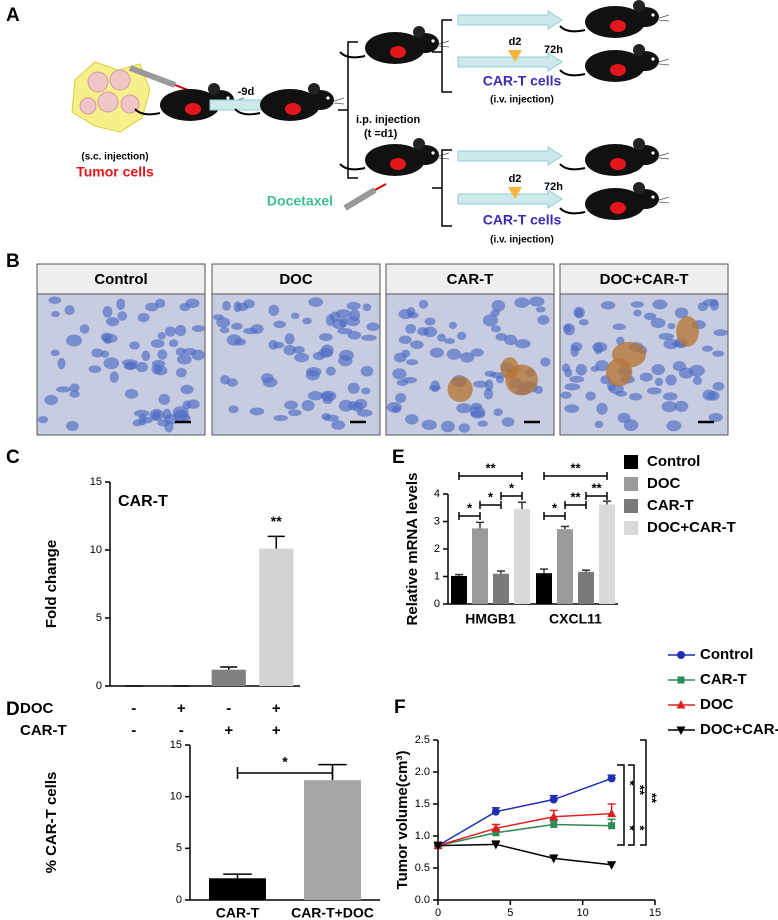  What do you see at coordinates (553, 50) in the screenshot?
I see `label: 72h` at bounding box center [553, 50].